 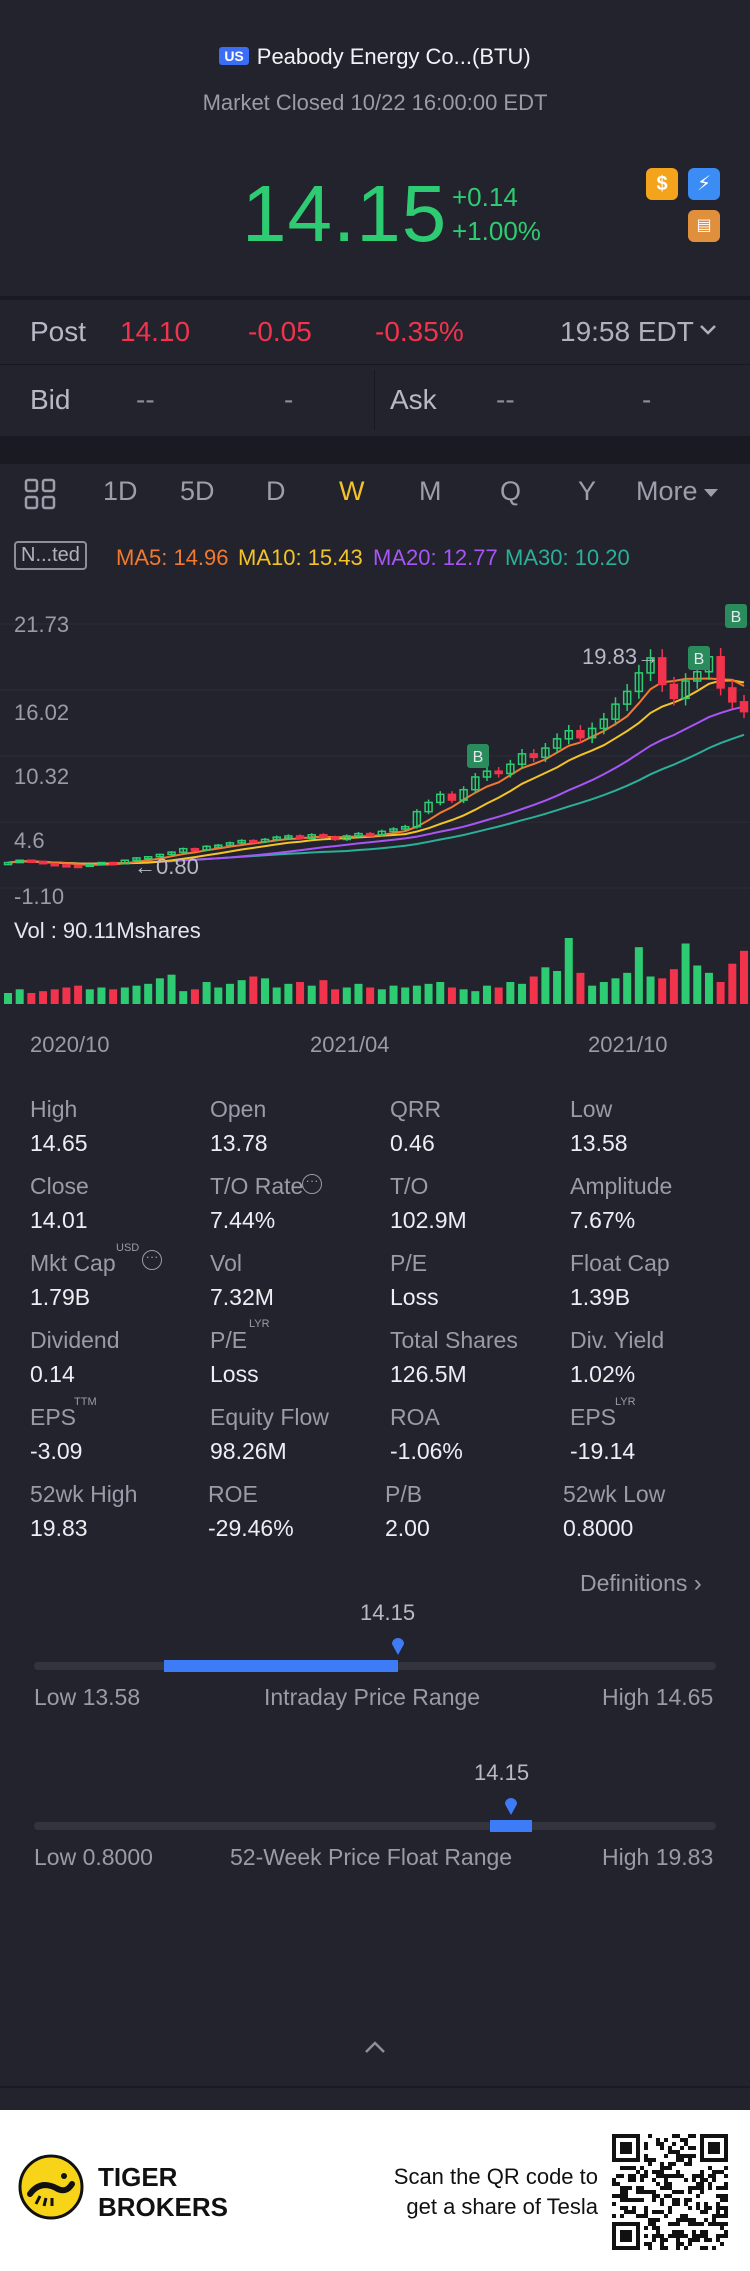 I want to click on high-marker-value: 19.83, so click(x=610, y=656).